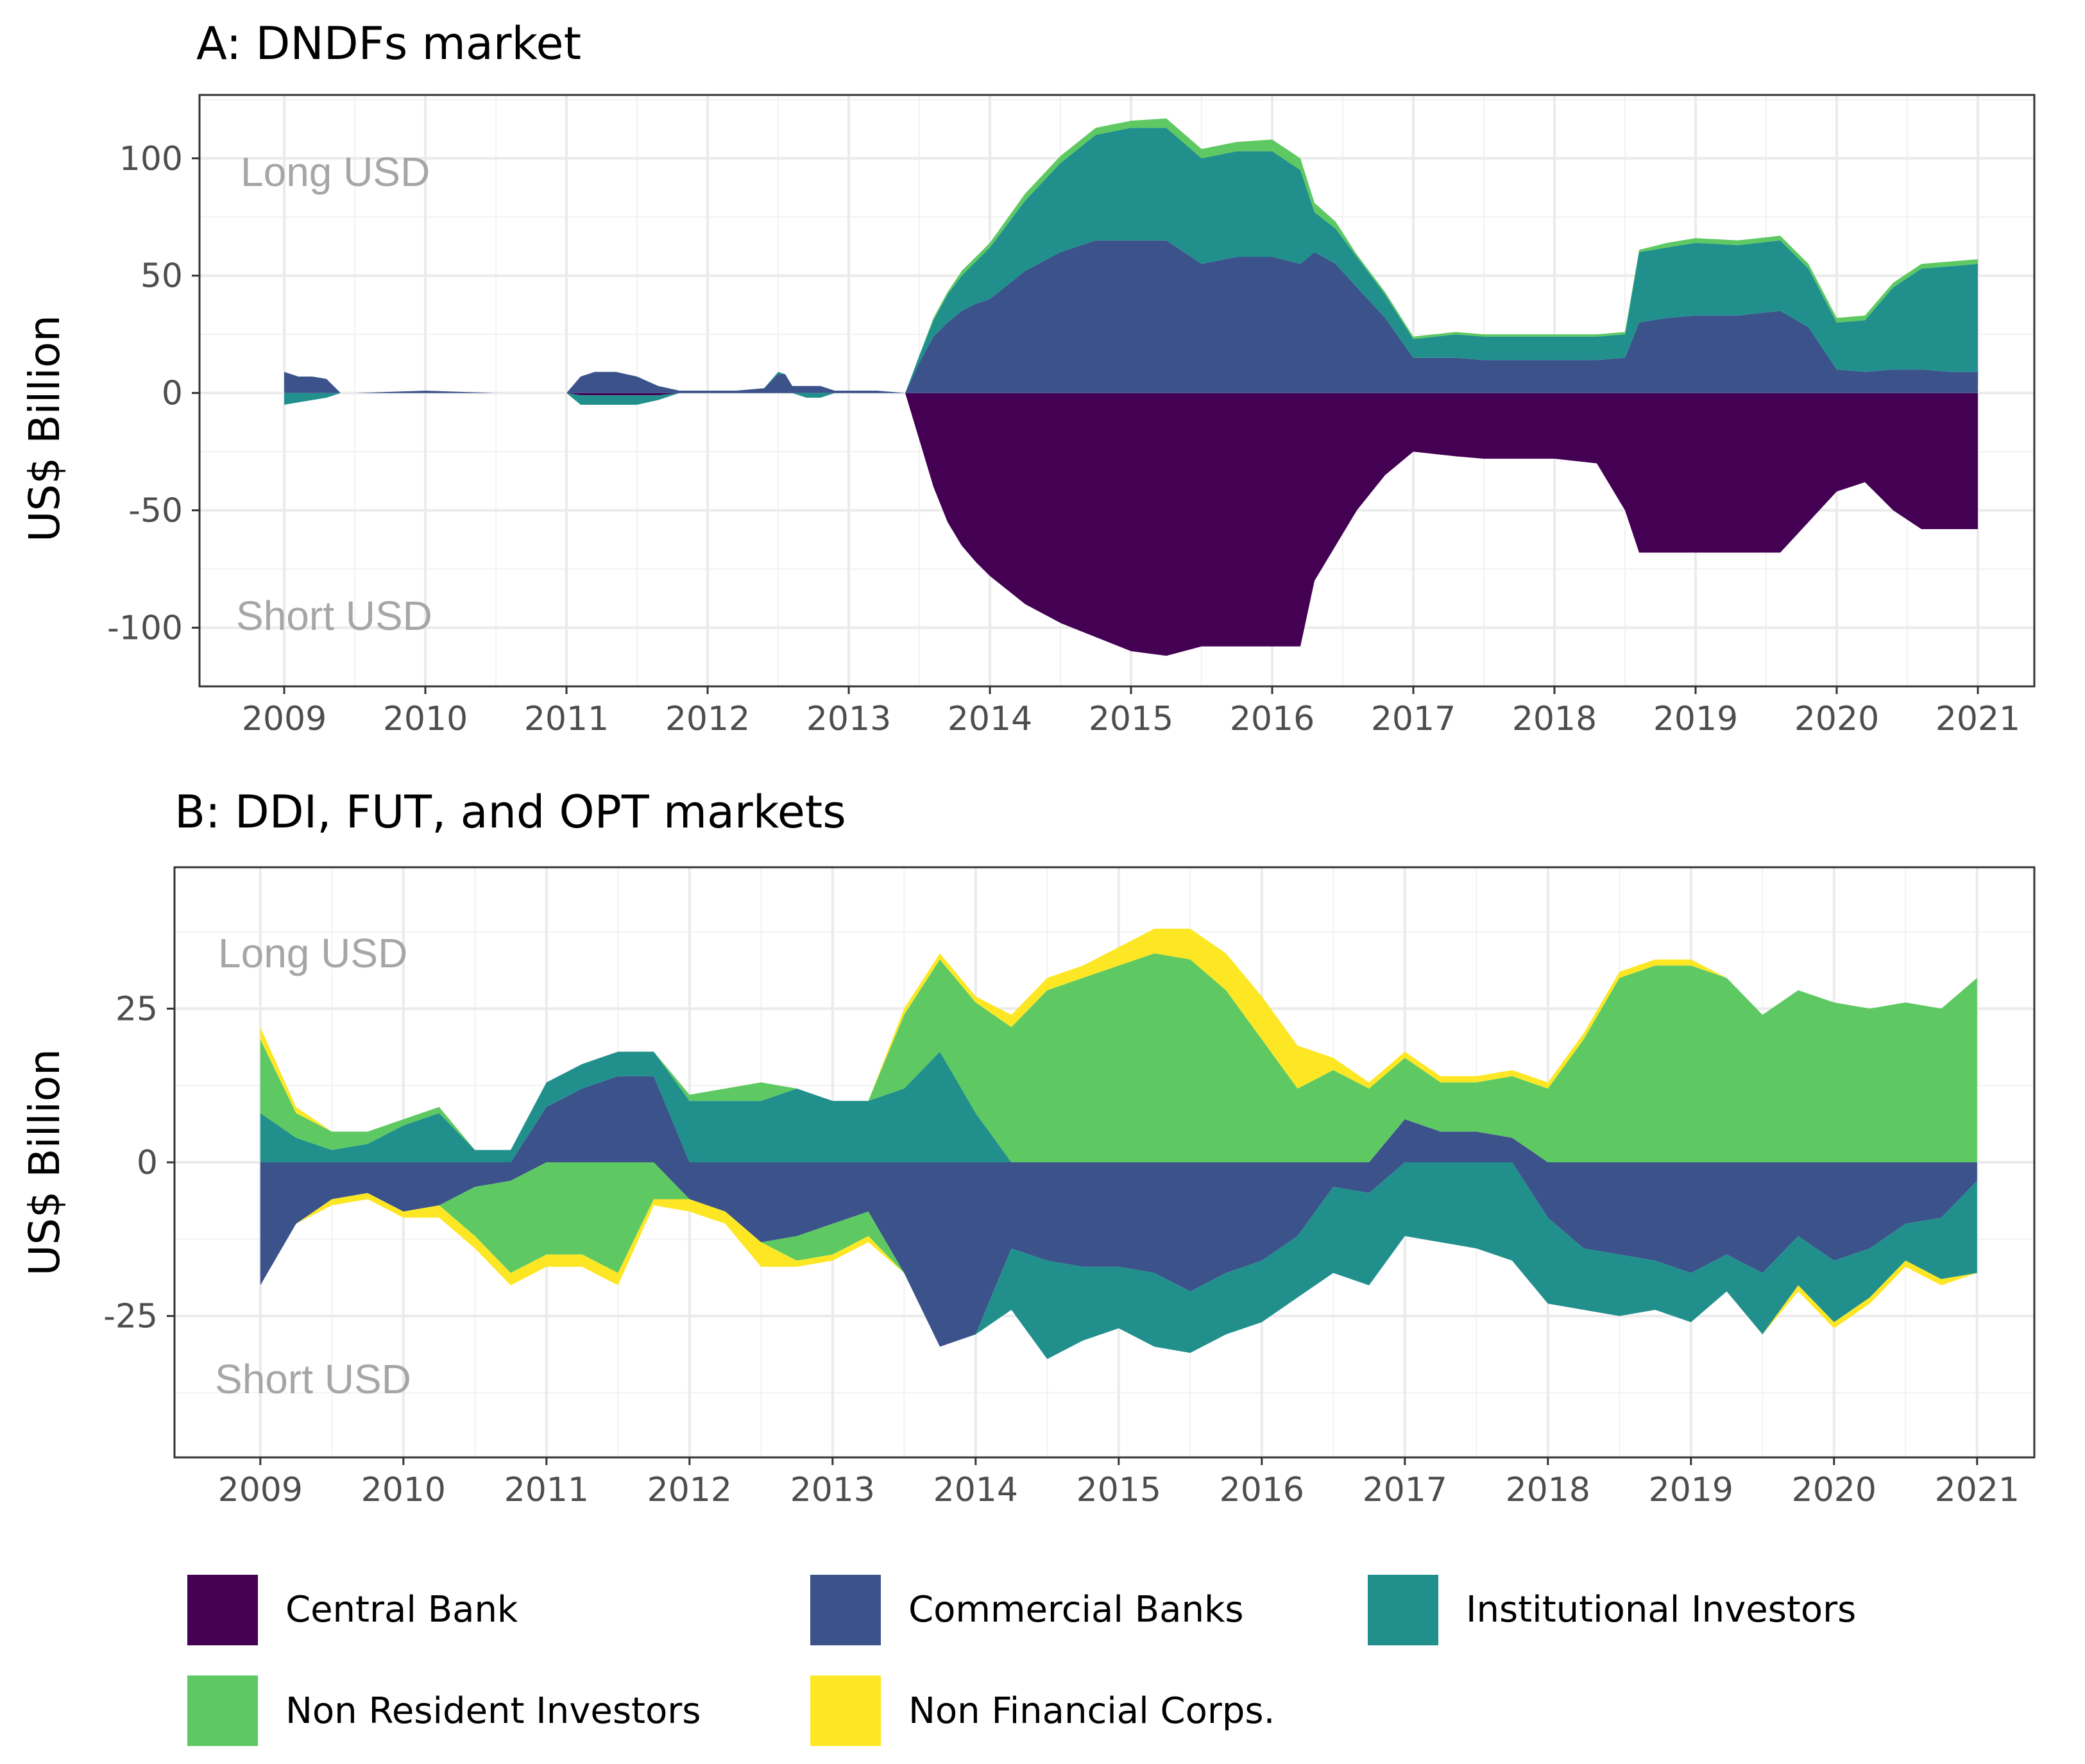 The image size is (2085, 1764). What do you see at coordinates (1691, 1490) in the screenshot?
I see `panel-b-x-tick-label: 2019` at bounding box center [1691, 1490].